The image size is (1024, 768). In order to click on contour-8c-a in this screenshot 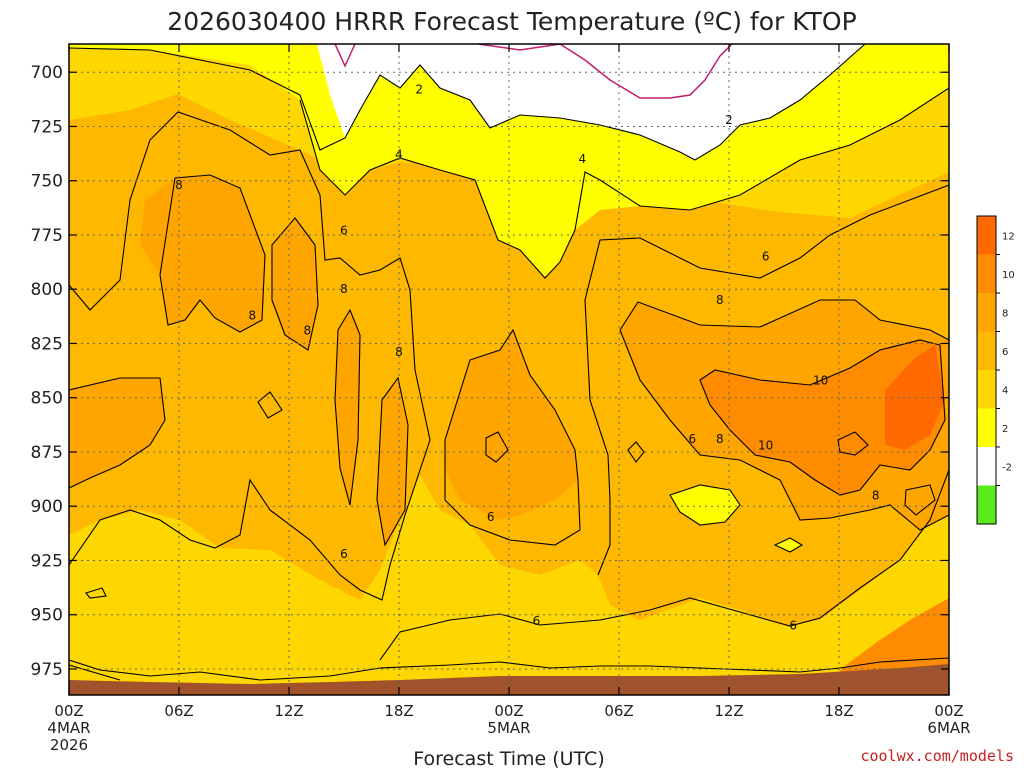, I will do `click(212, 253)`.